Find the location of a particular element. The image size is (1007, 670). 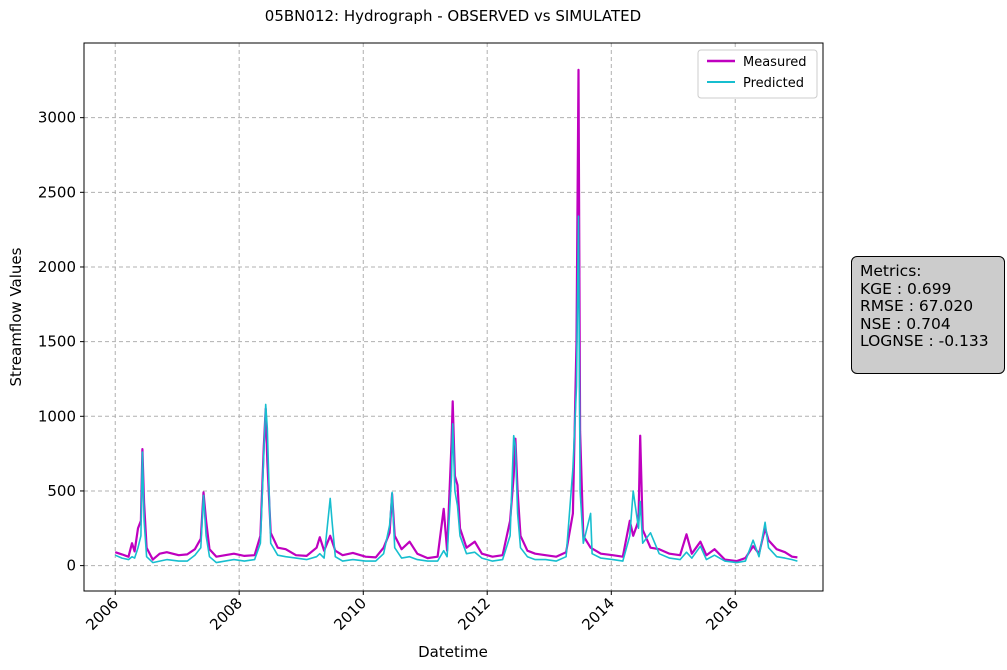

y-tick-label: 500 is located at coordinates (61, 491).